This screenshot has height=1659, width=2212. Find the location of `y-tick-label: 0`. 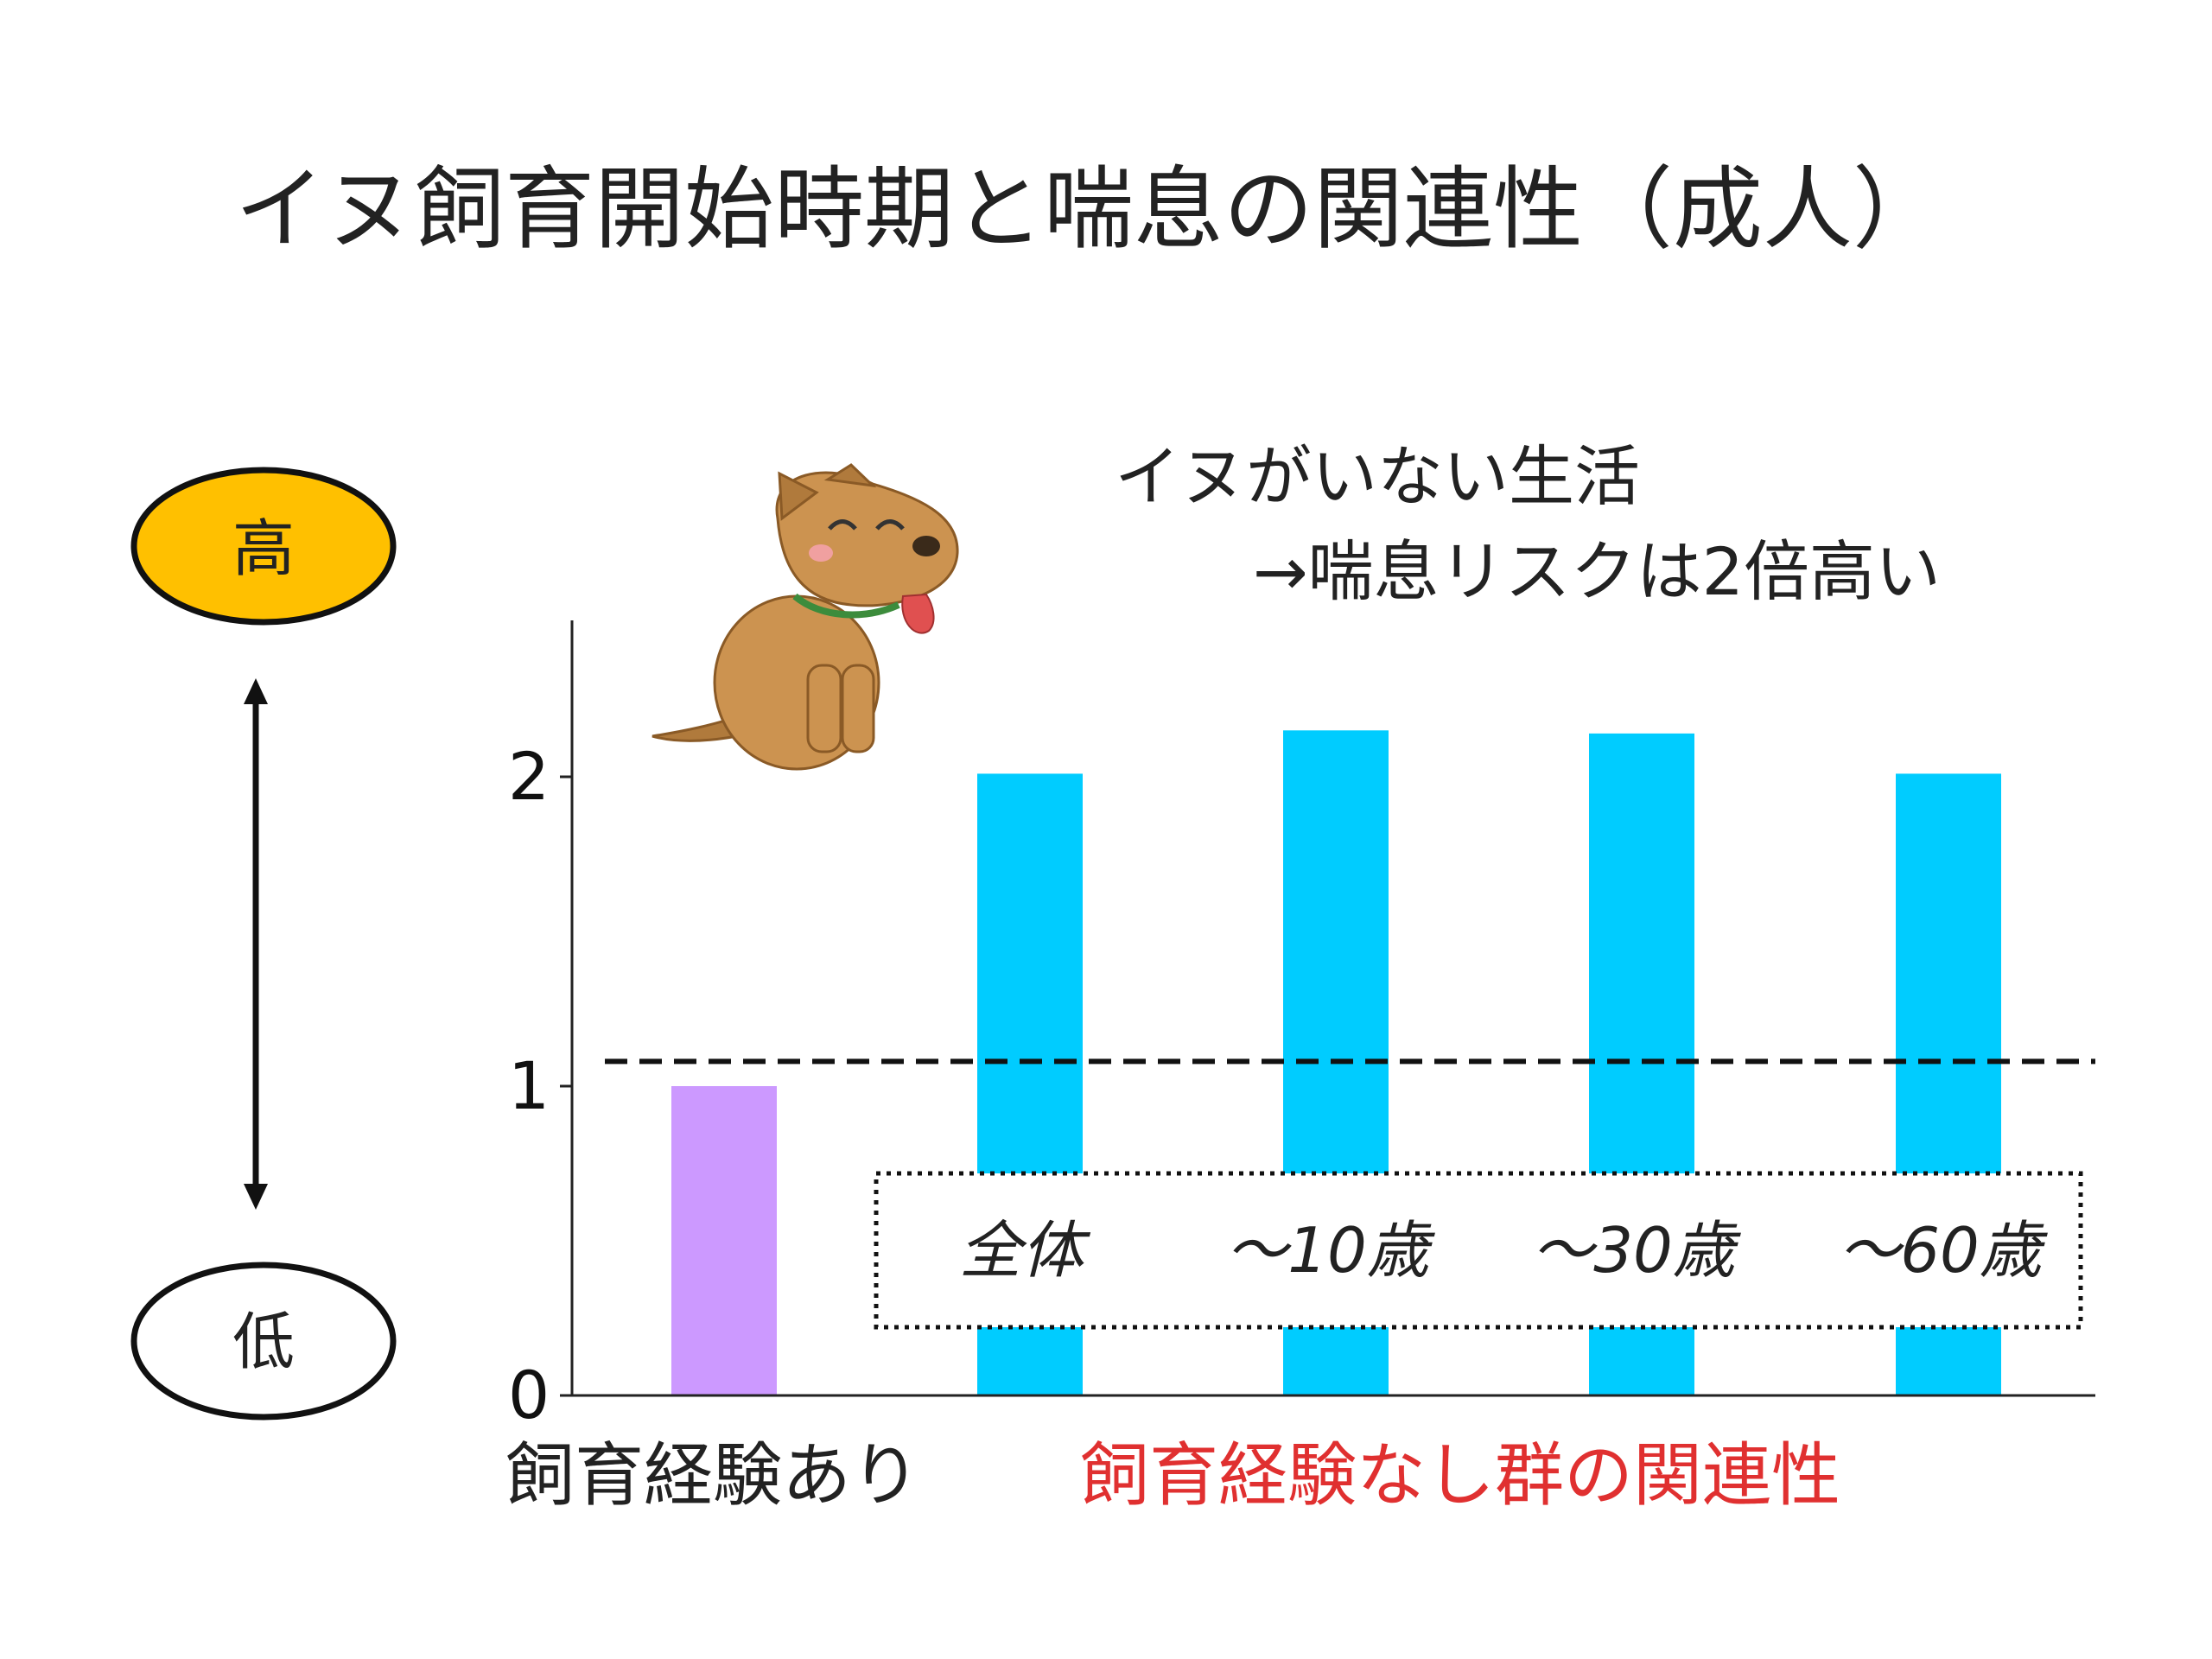

y-tick-label: 0 is located at coordinates (529, 1395).